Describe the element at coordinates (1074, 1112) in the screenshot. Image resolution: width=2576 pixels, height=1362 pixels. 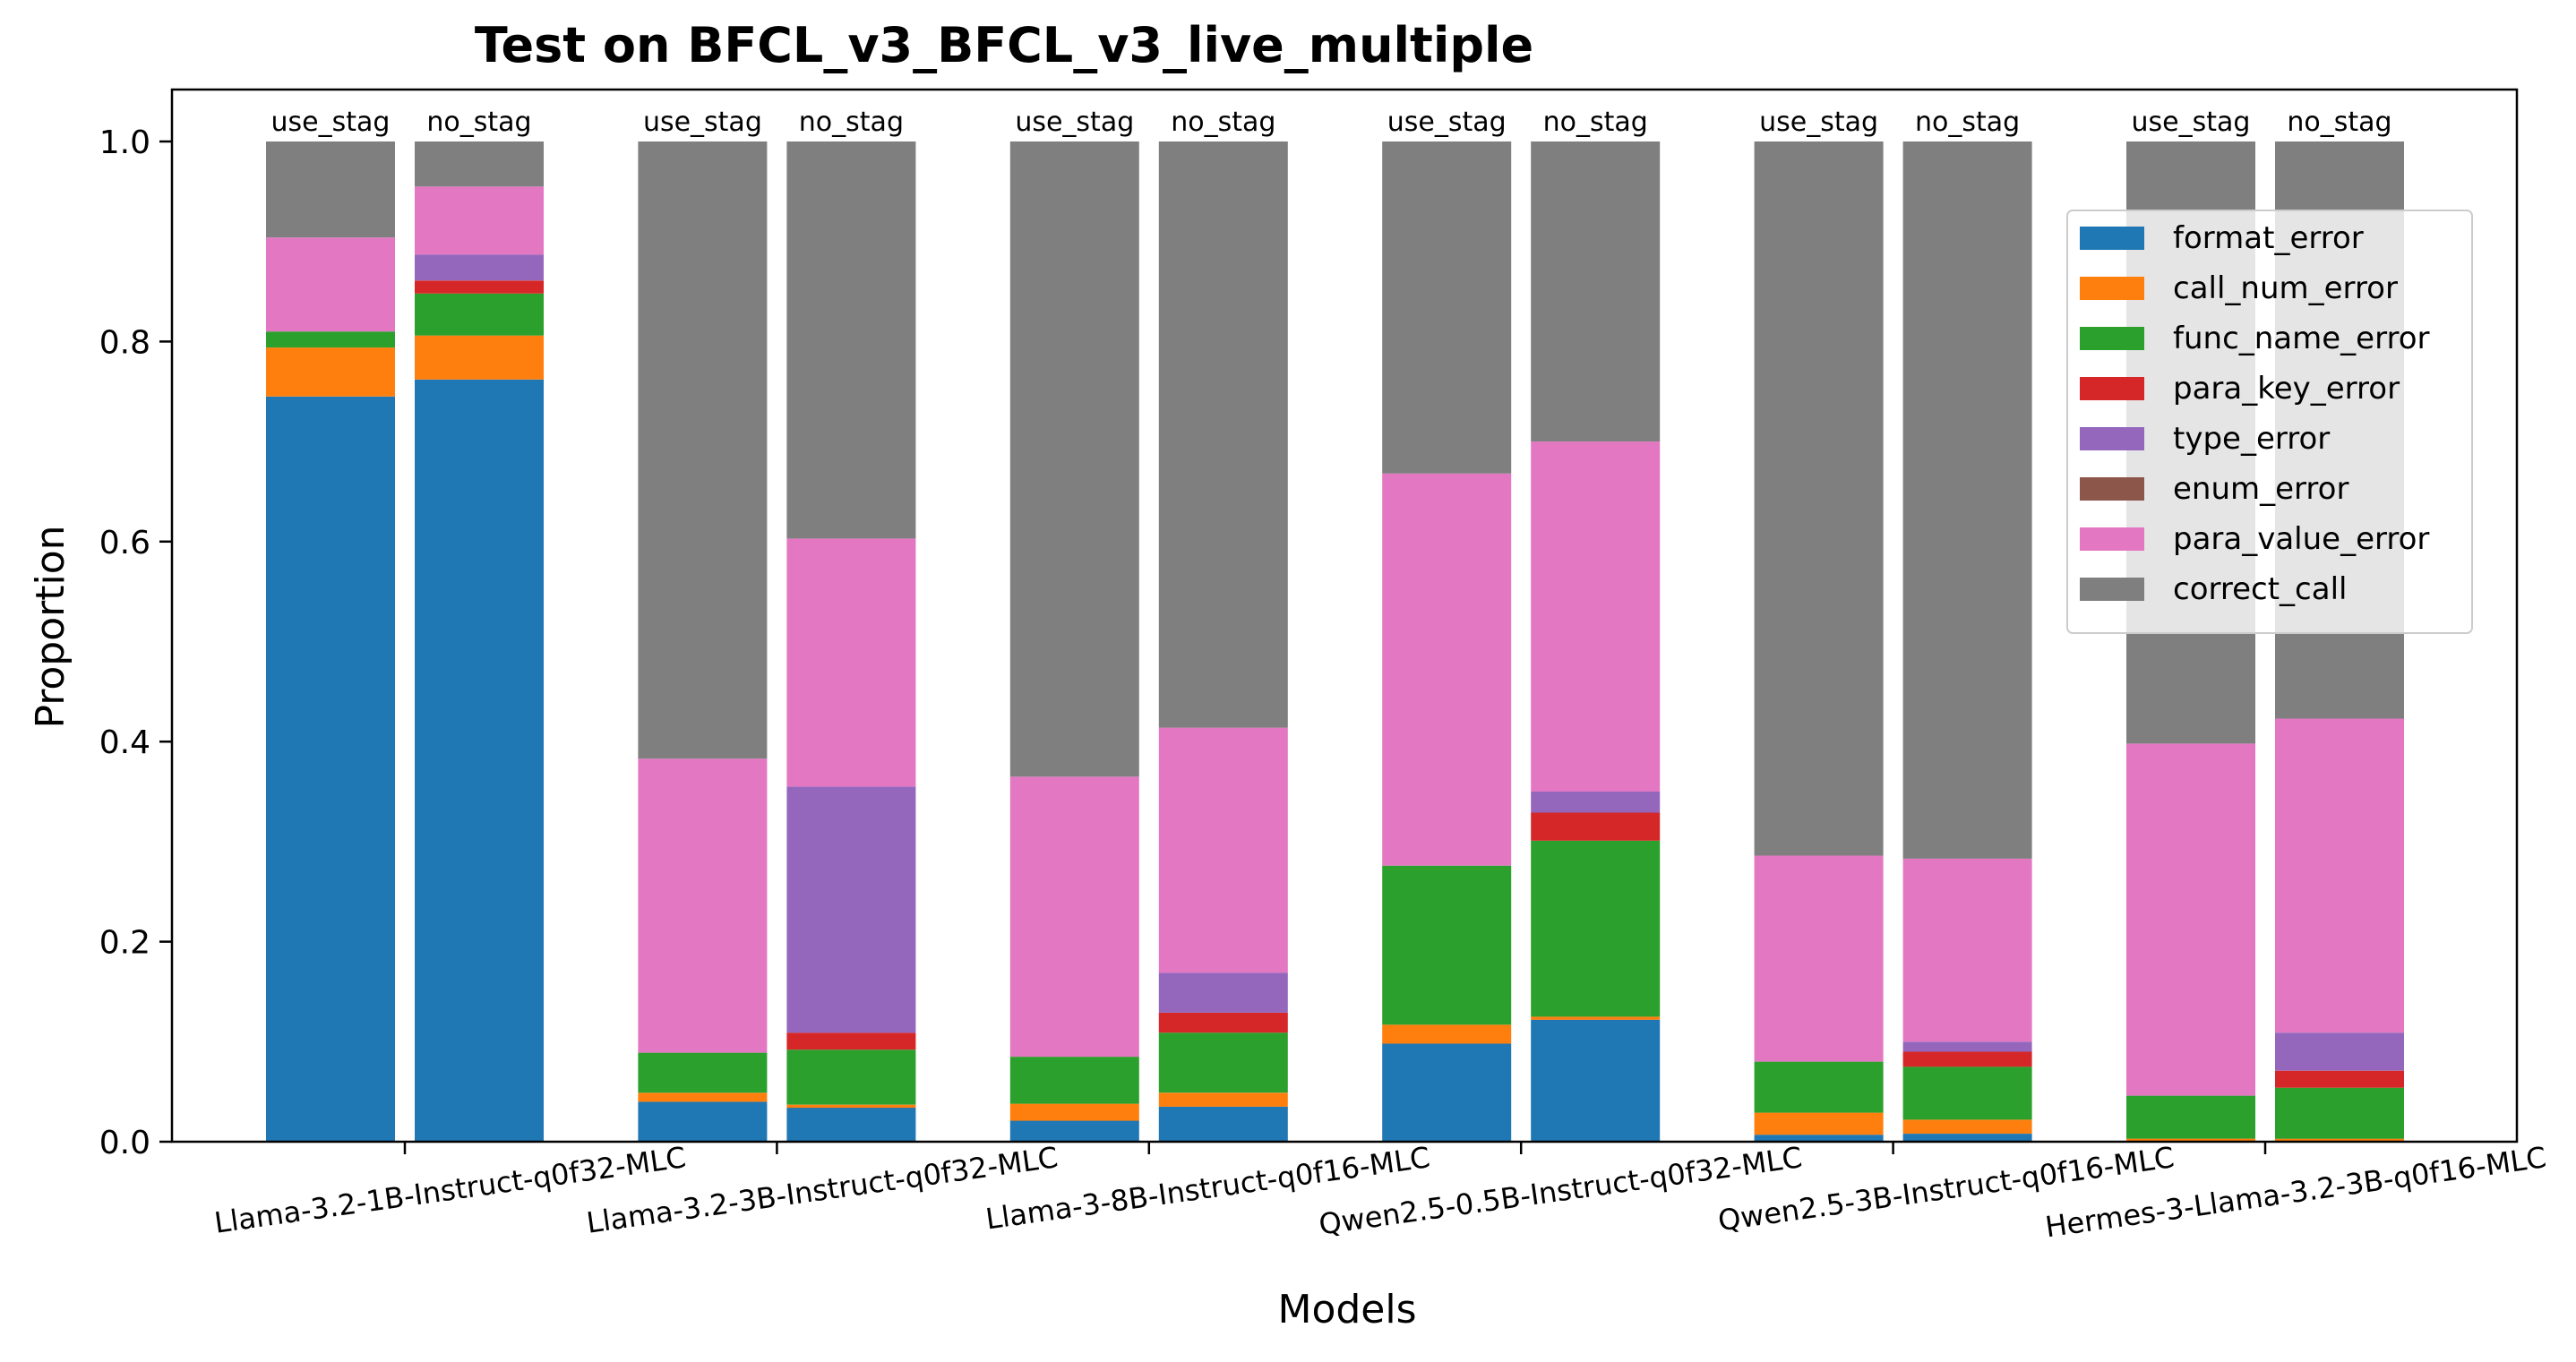
I see `bar-segment-call-num-error-3-use-stag` at that location.